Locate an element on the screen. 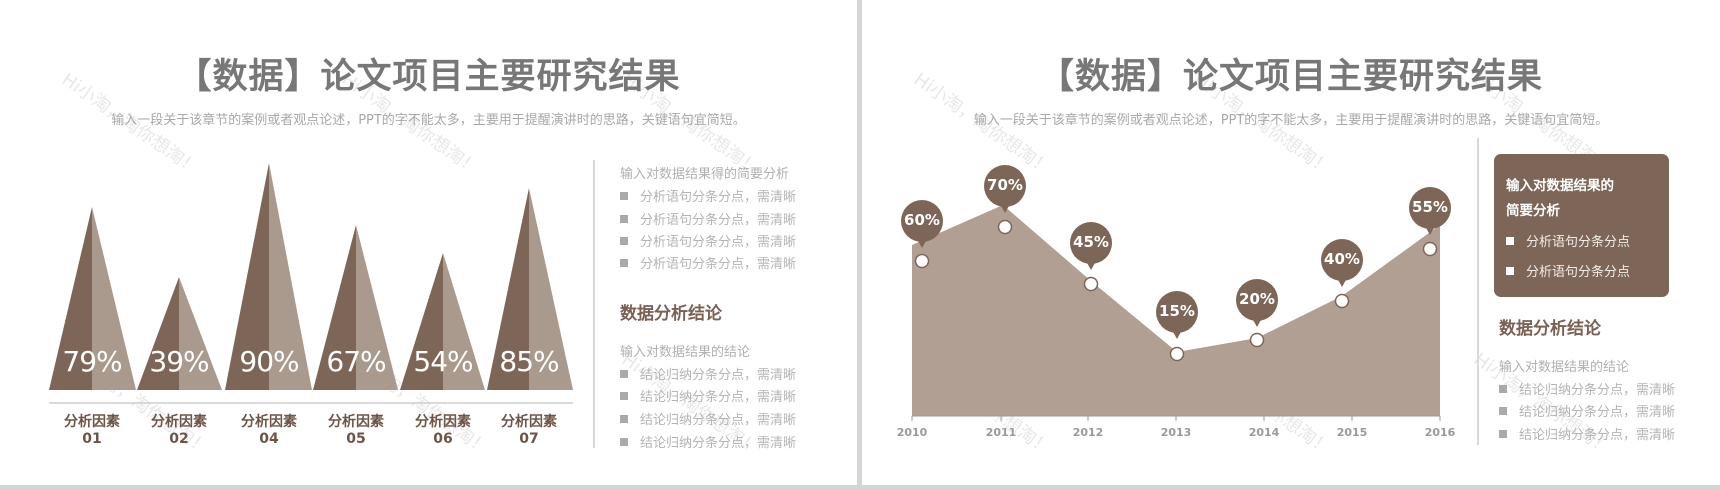 Image resolution: width=1720 pixels, height=490 pixels. value-label: 85% is located at coordinates (529, 361).